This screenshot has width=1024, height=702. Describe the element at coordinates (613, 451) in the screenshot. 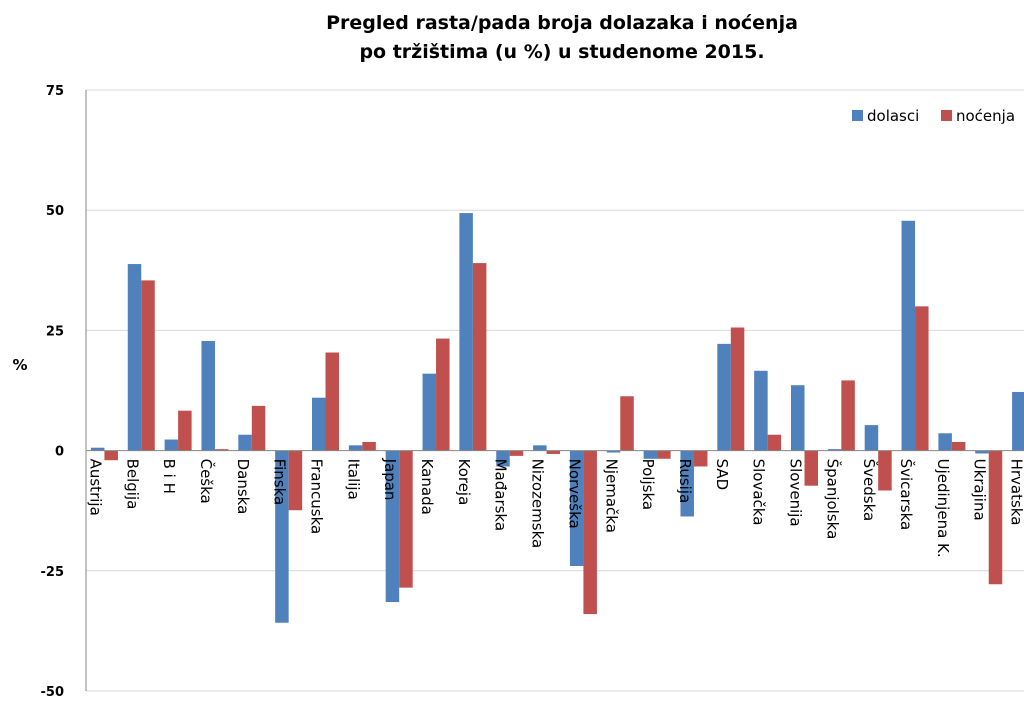

I see `bar-dolasci-Njemačka` at that location.